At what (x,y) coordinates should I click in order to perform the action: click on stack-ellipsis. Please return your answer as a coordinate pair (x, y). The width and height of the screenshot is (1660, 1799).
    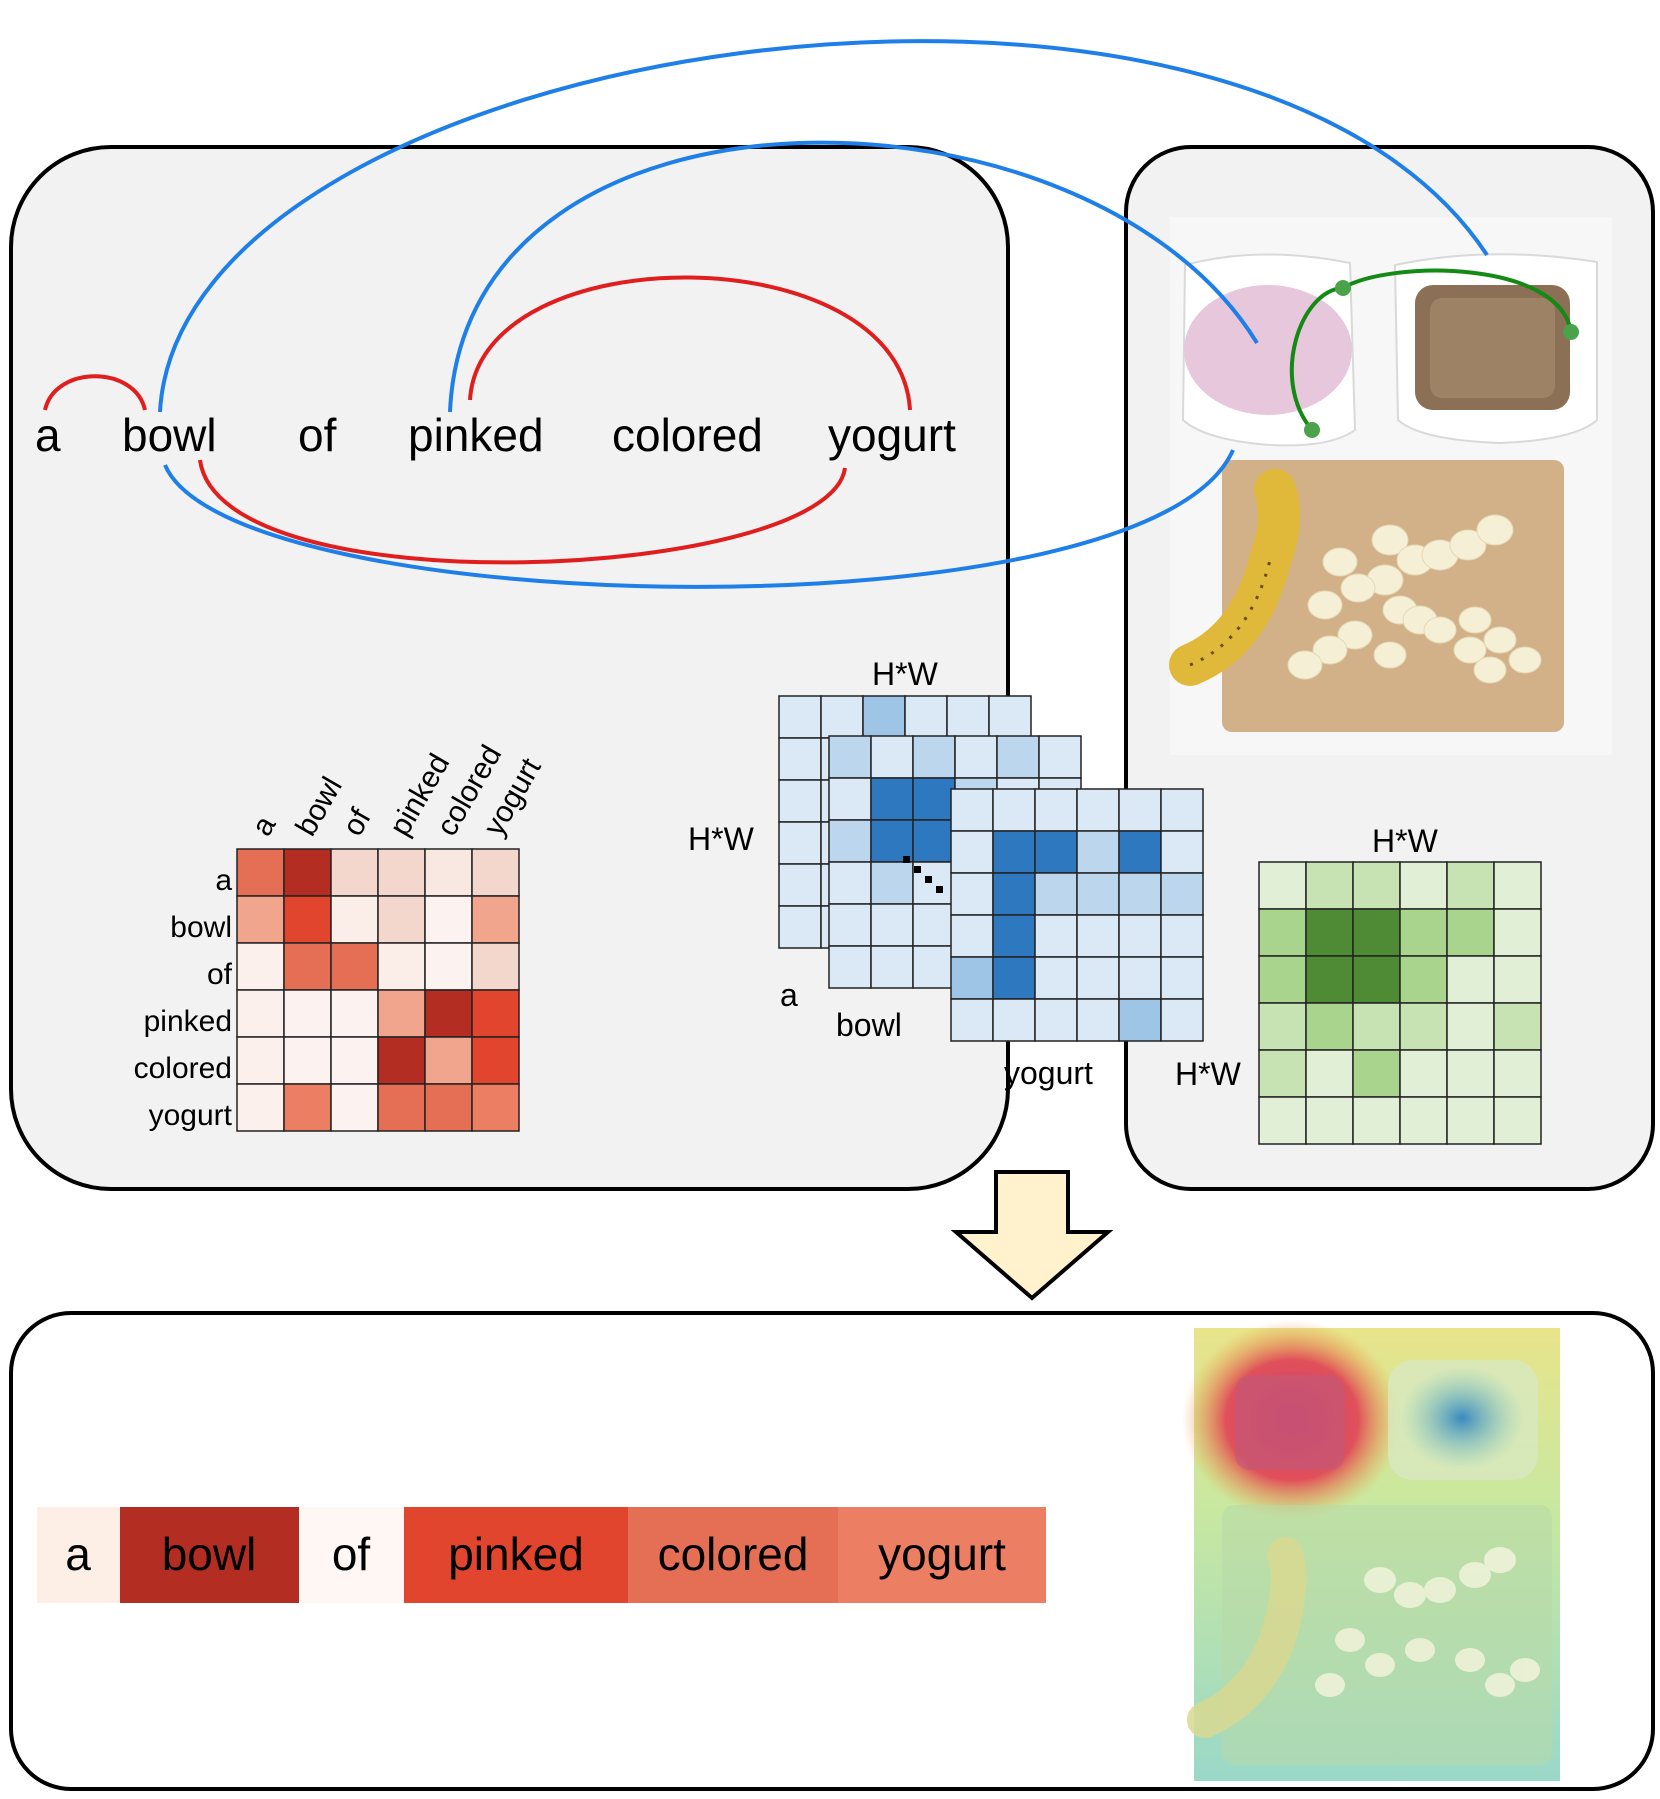
    Looking at the image, I should click on (923, 874).